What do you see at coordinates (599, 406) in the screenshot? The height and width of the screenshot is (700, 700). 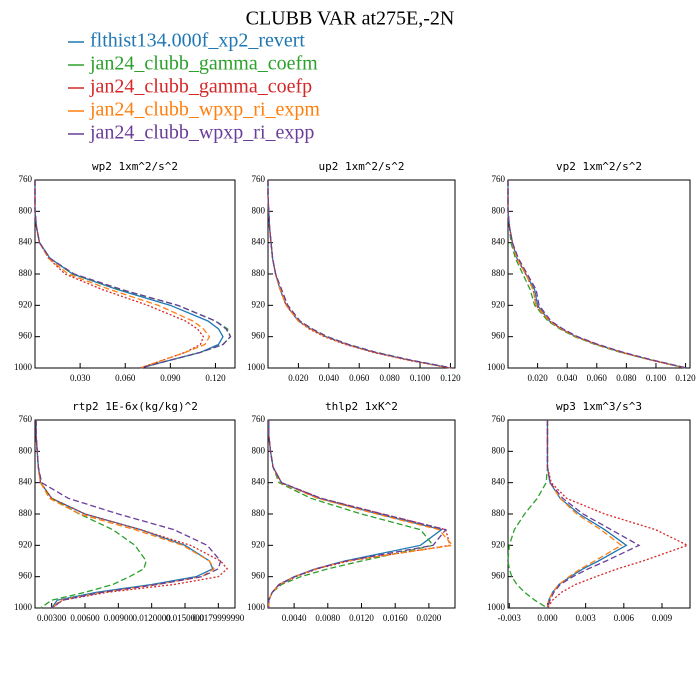 I see `panel-title: wp3 1xm^3/s^3` at bounding box center [599, 406].